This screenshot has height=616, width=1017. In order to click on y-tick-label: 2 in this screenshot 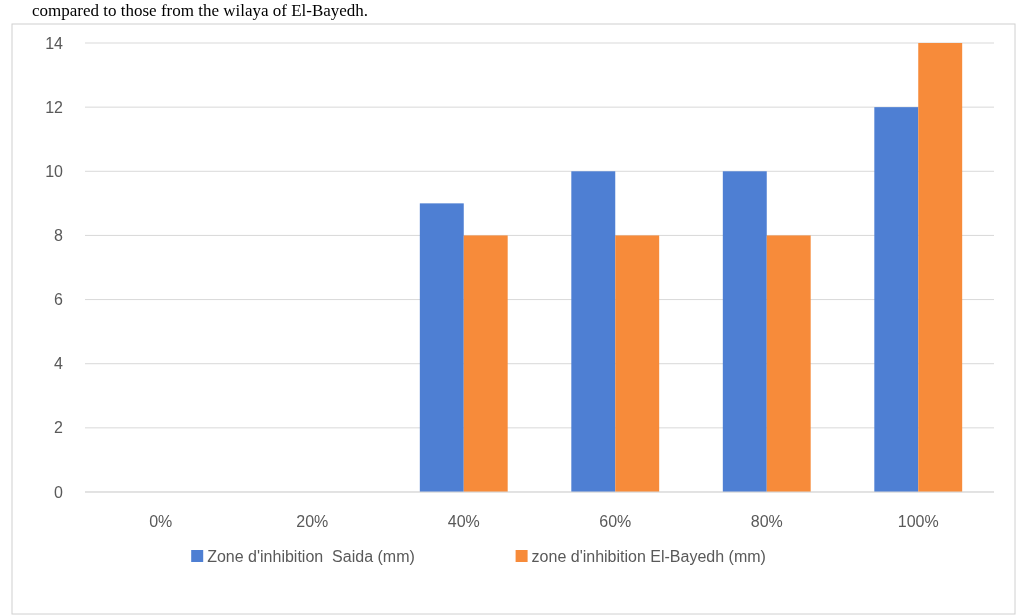, I will do `click(59, 428)`.